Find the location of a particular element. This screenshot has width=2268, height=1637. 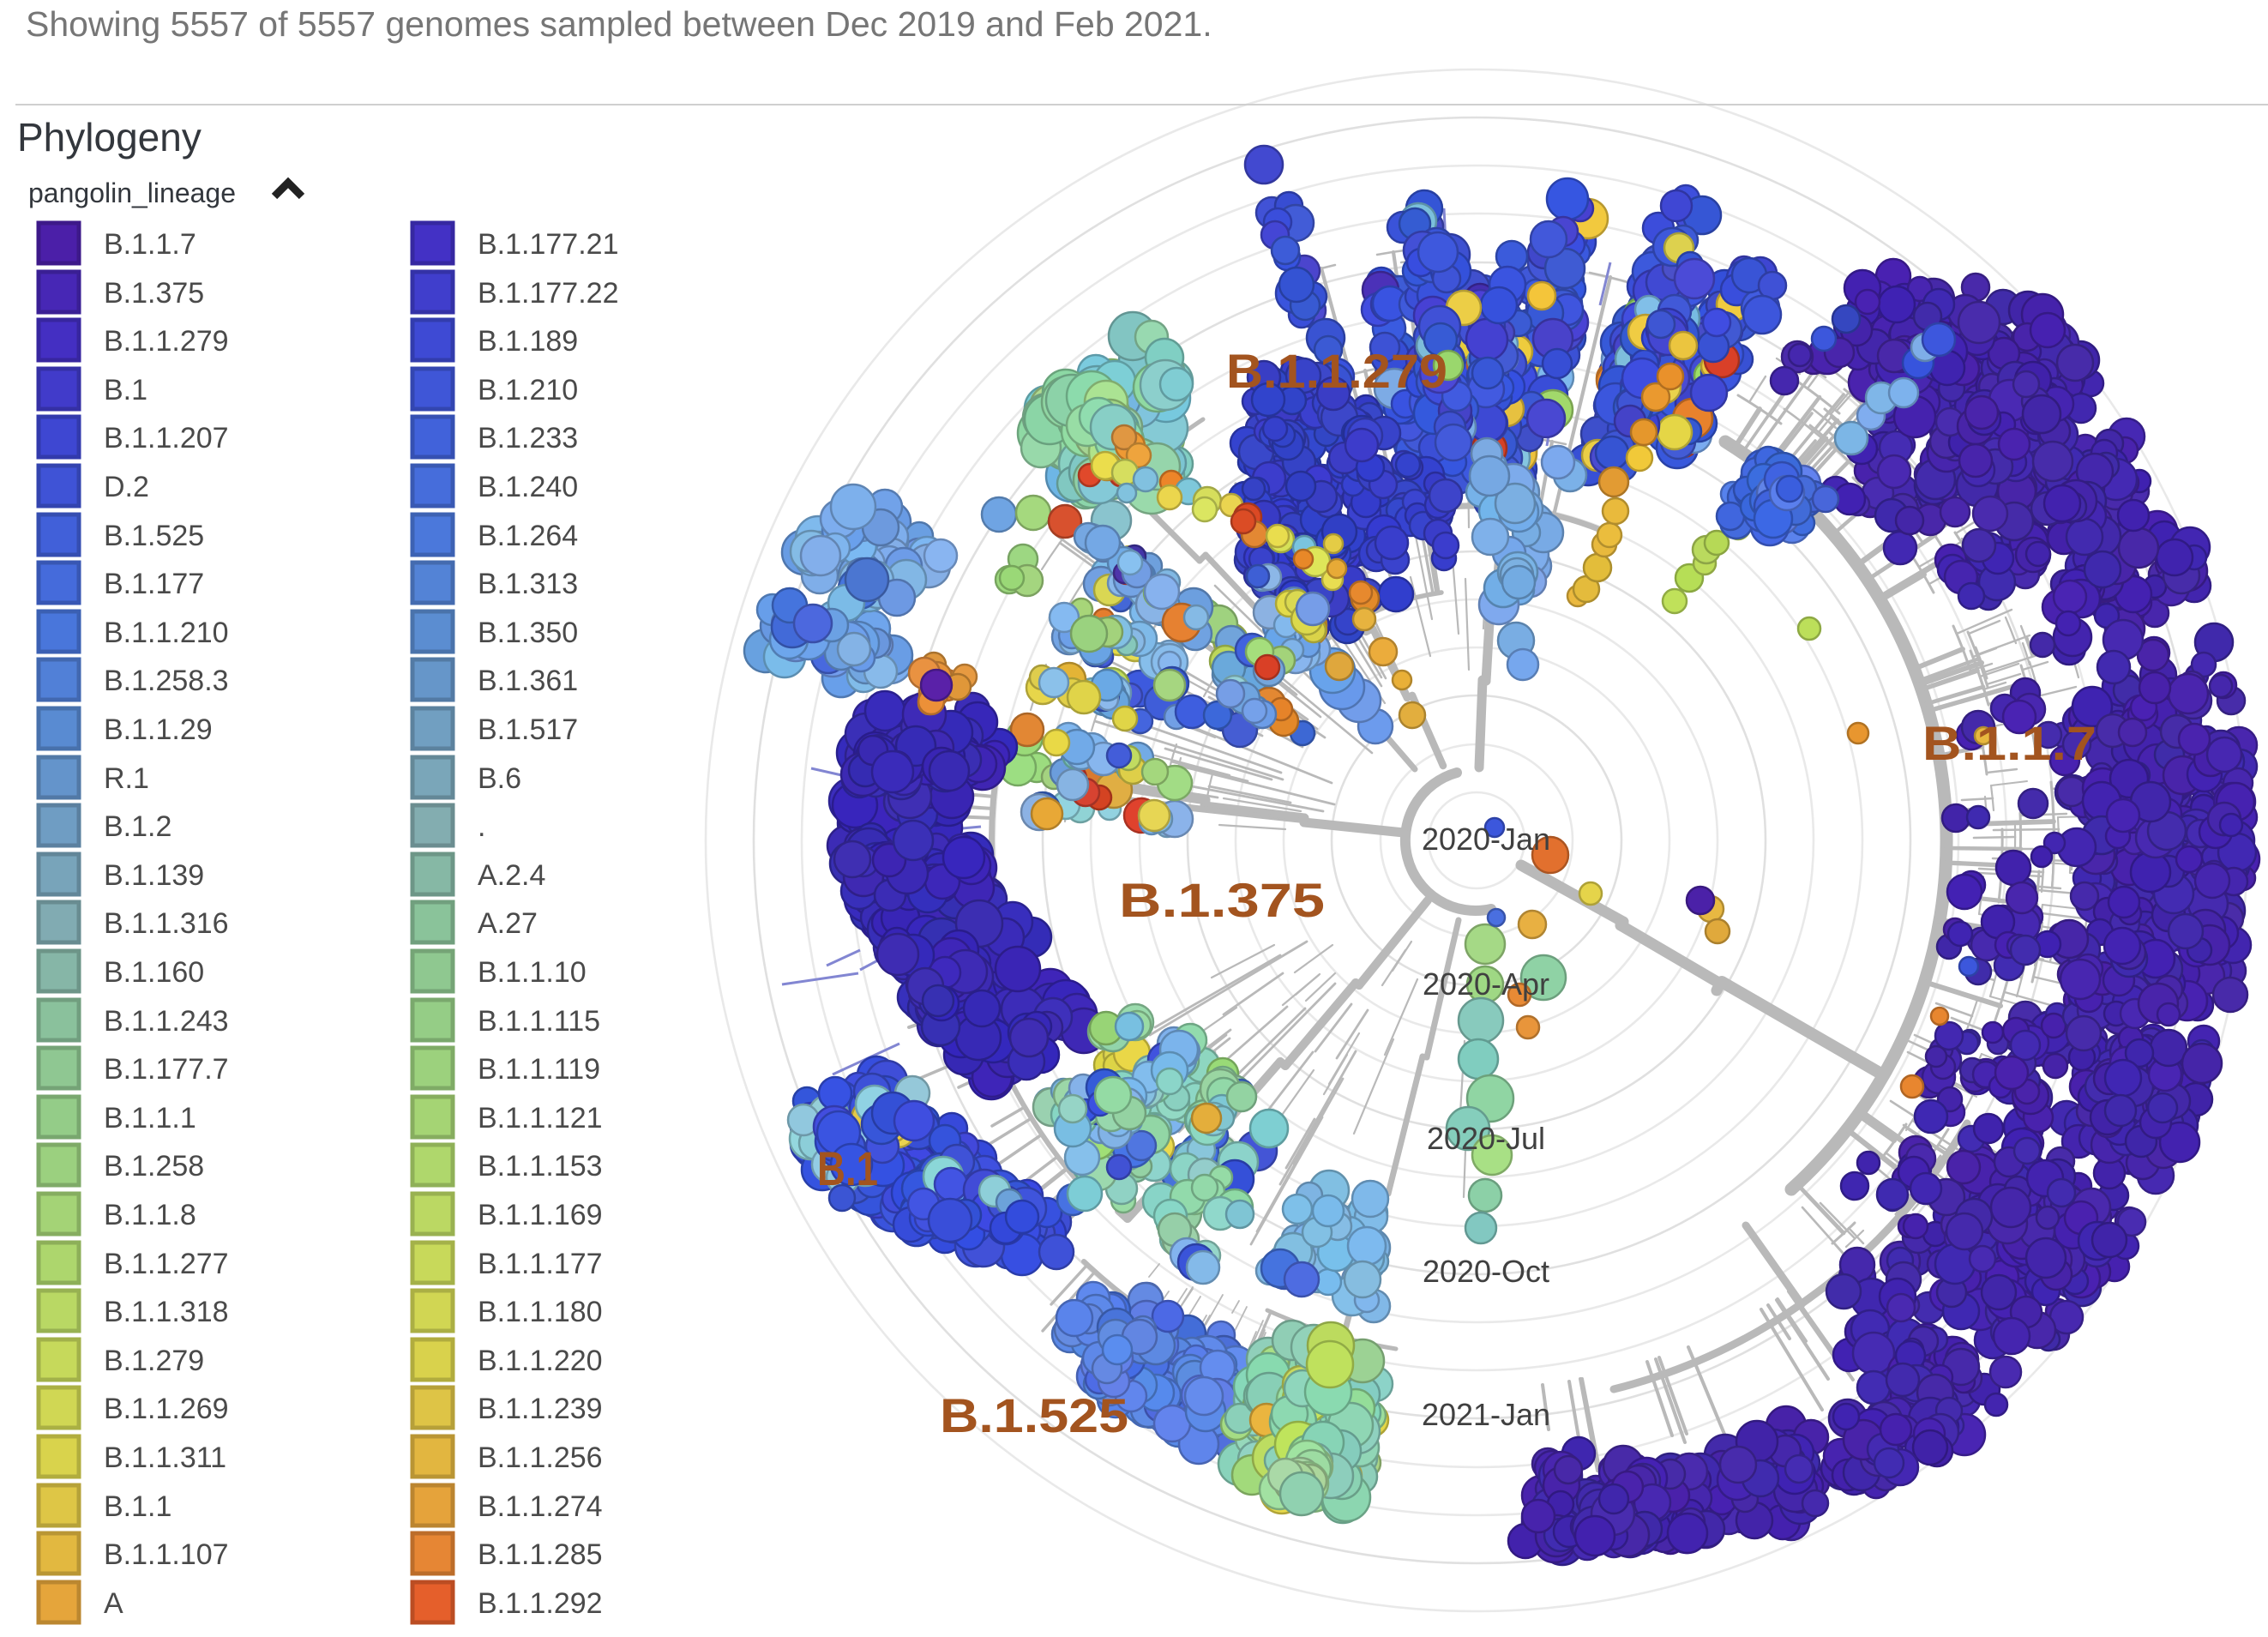

svg-text: B.6 is located at coordinates (499, 778).